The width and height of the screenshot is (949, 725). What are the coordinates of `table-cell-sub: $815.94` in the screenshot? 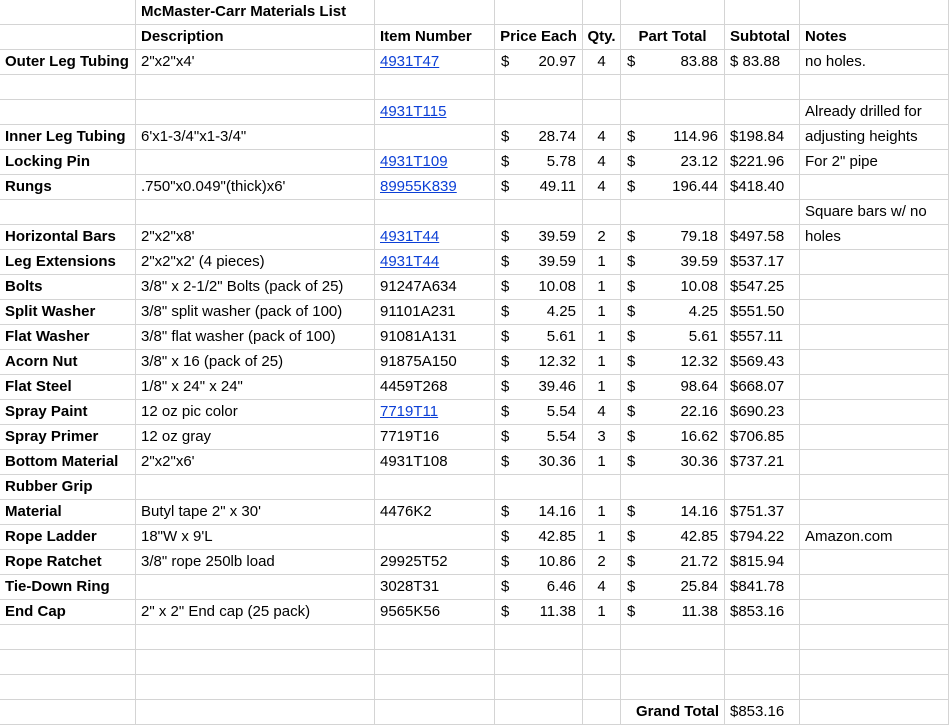 It's located at (762, 562).